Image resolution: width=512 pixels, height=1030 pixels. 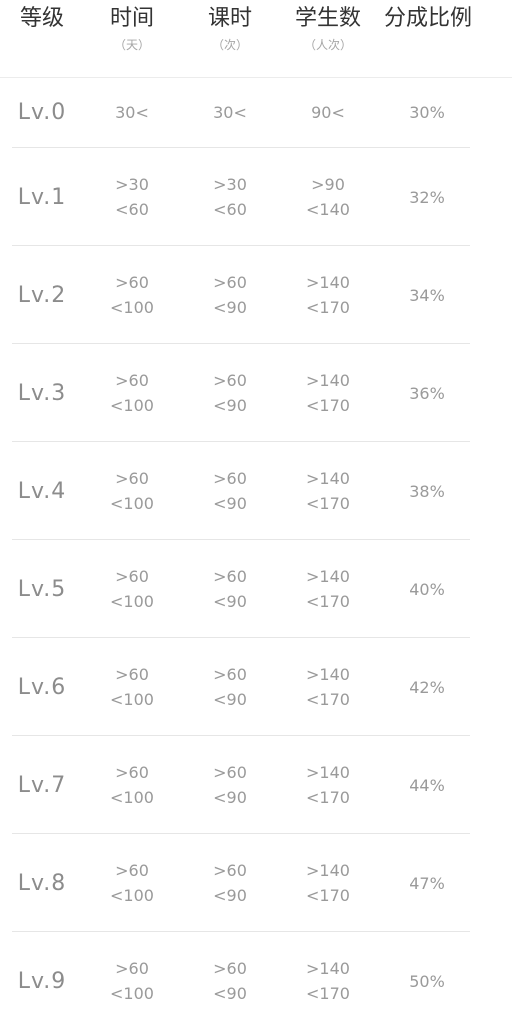 I want to click on header-students-label: 学生数, so click(x=327, y=18).